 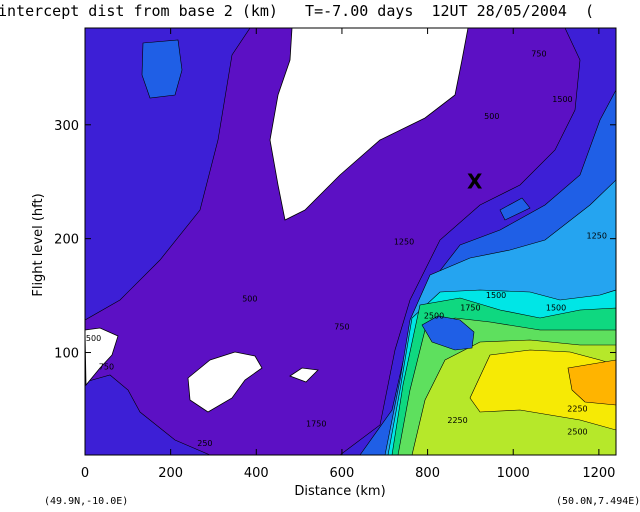 I want to click on x-tick-label: 0, so click(x=85, y=473).